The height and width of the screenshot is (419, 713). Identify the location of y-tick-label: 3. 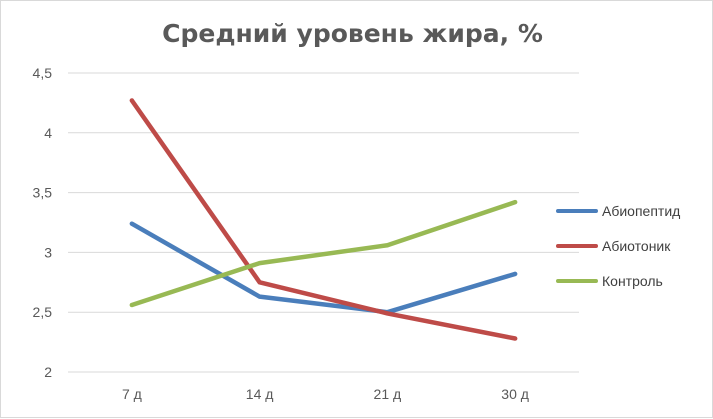
(48, 252).